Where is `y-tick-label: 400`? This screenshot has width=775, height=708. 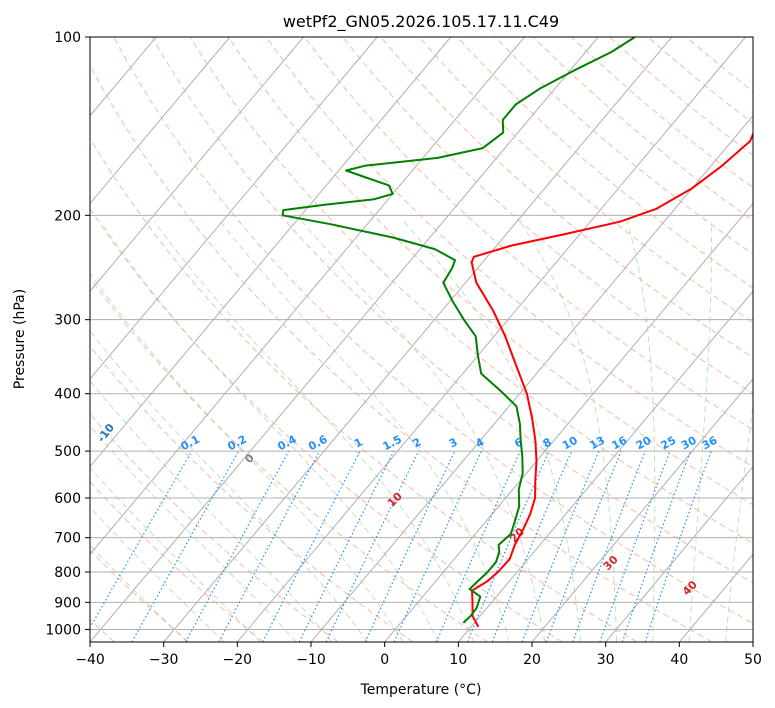 y-tick-label: 400 is located at coordinates (67, 395).